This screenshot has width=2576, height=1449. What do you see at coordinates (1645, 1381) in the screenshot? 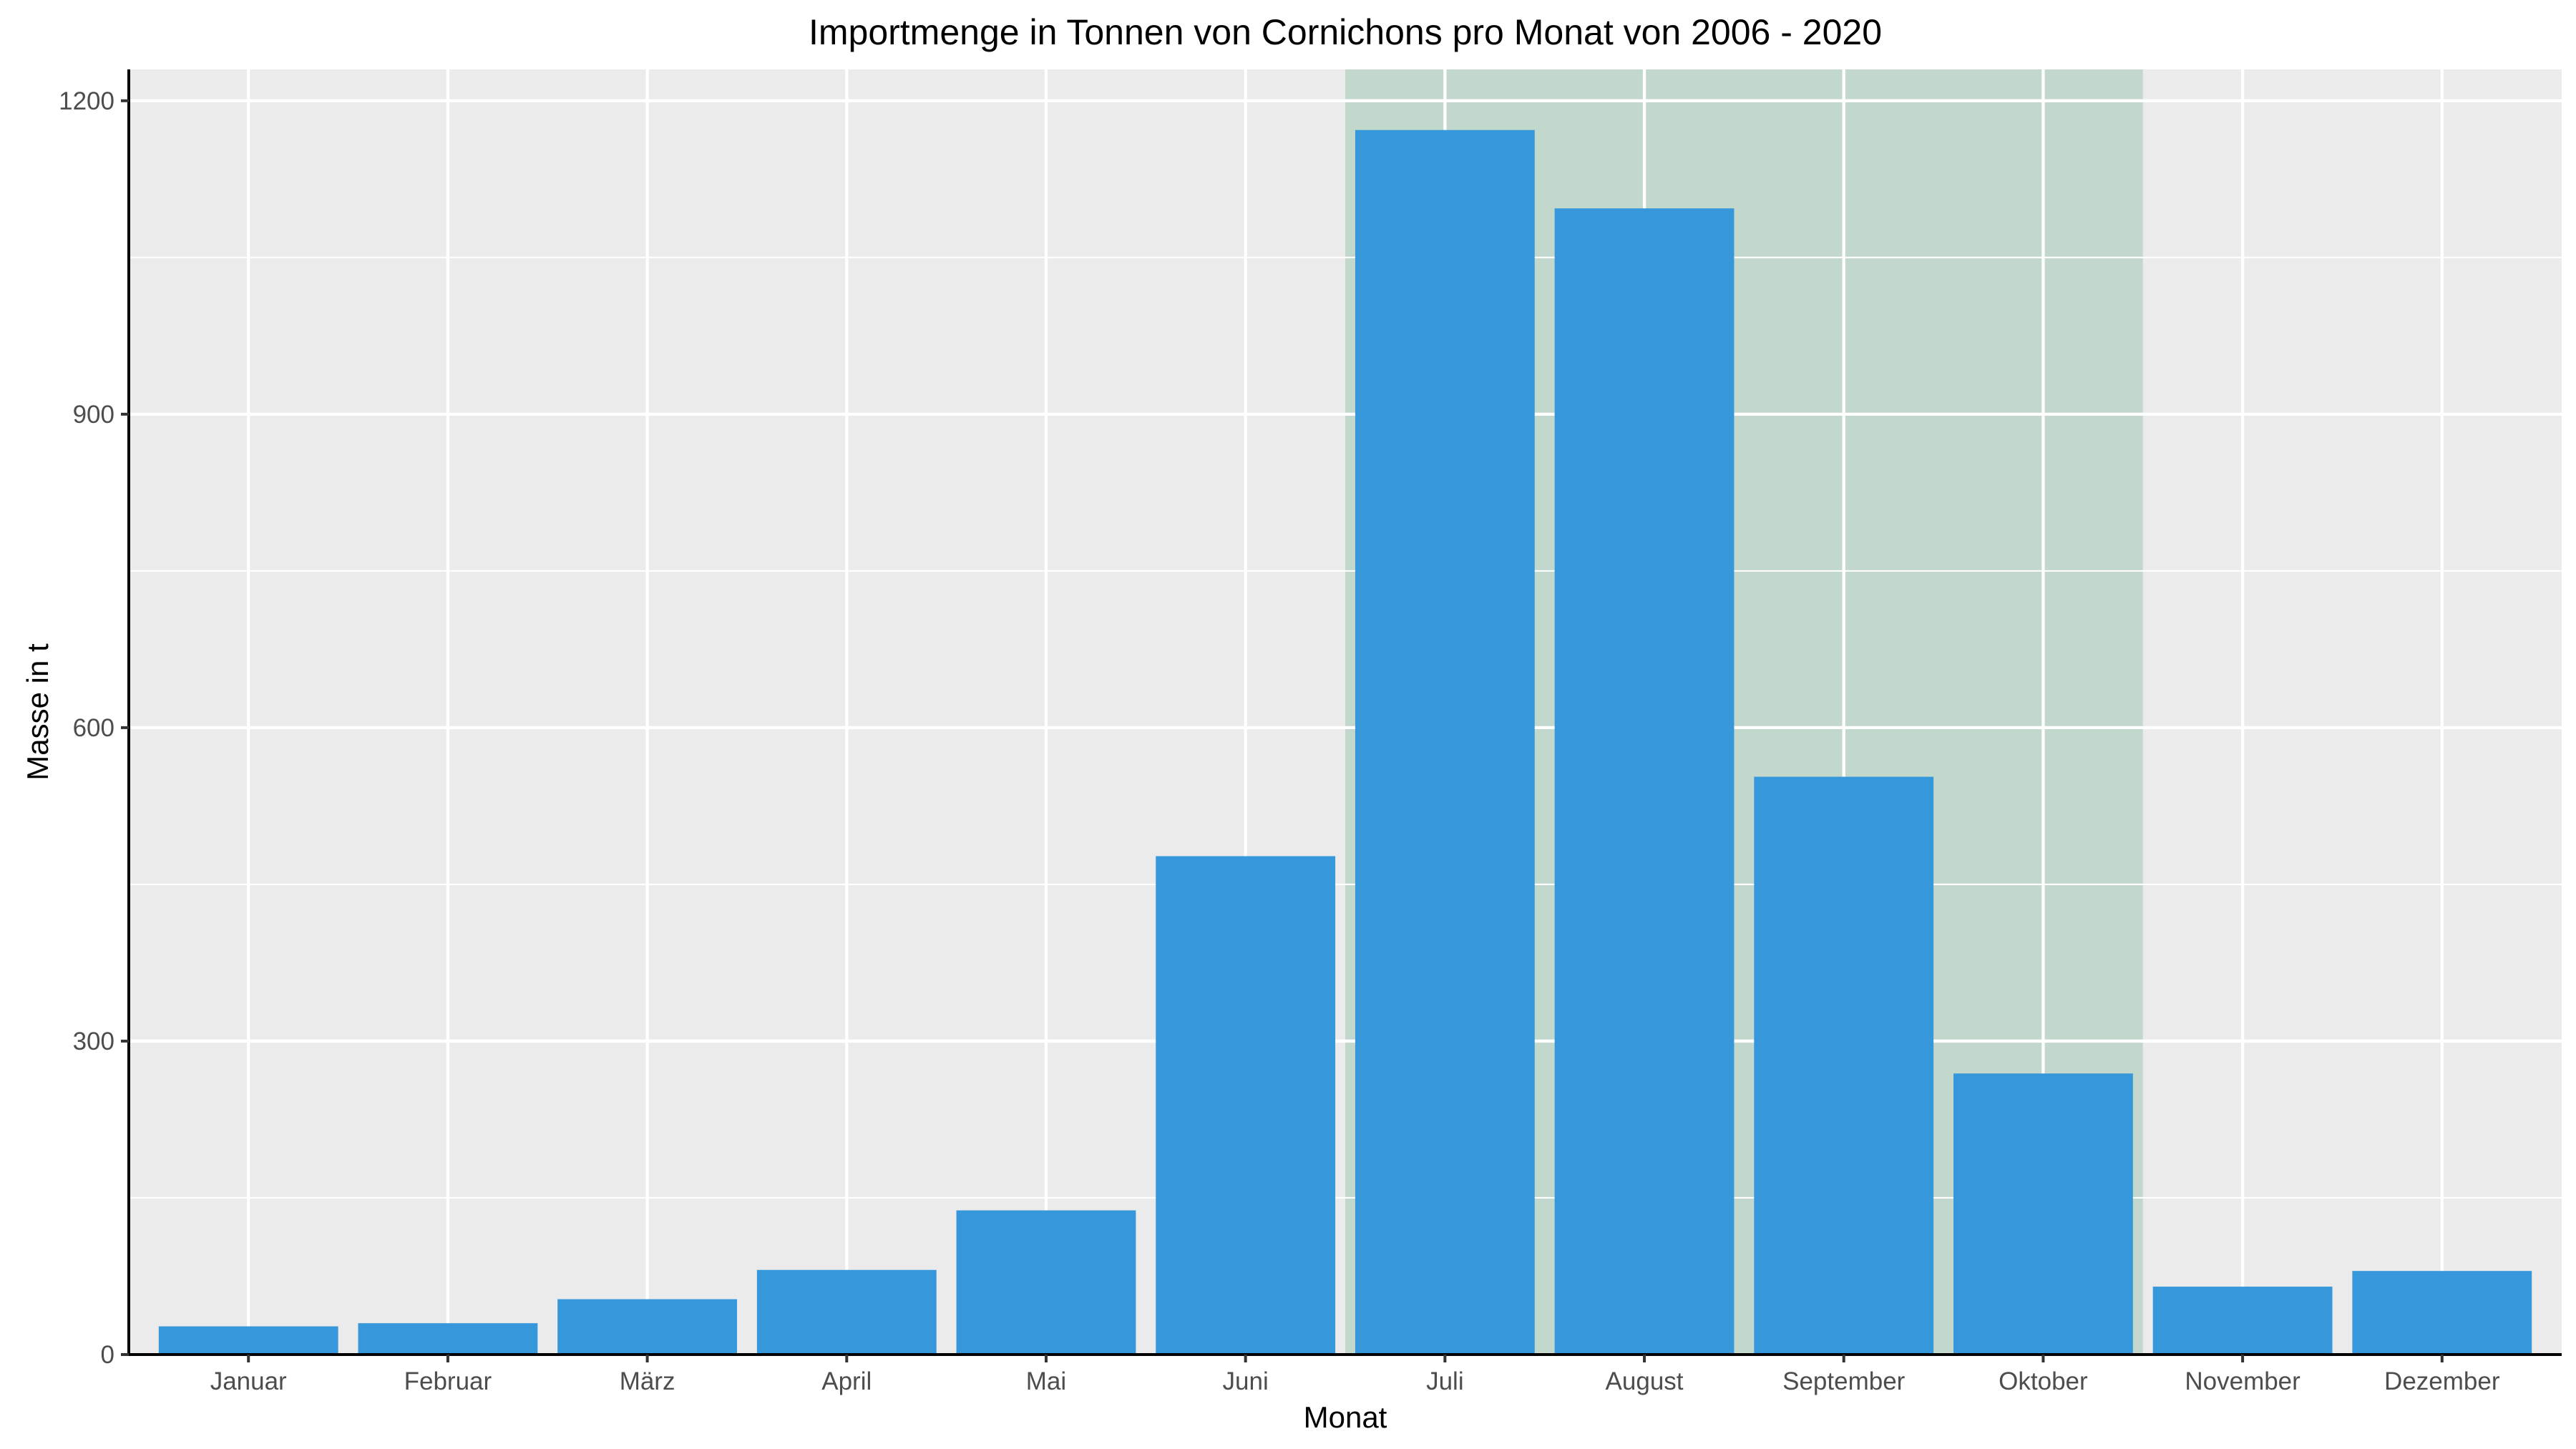
I see `x-tick-label: August` at bounding box center [1645, 1381].